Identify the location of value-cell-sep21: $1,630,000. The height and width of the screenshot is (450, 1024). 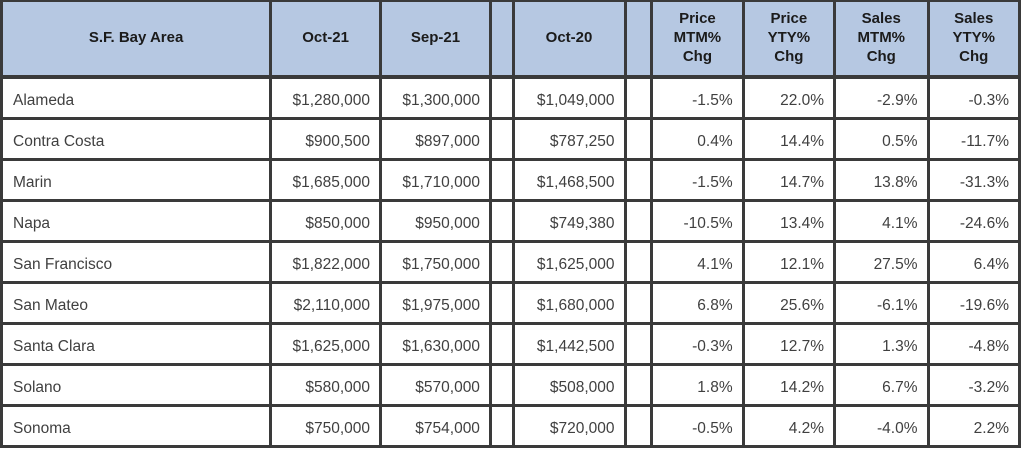
(435, 343).